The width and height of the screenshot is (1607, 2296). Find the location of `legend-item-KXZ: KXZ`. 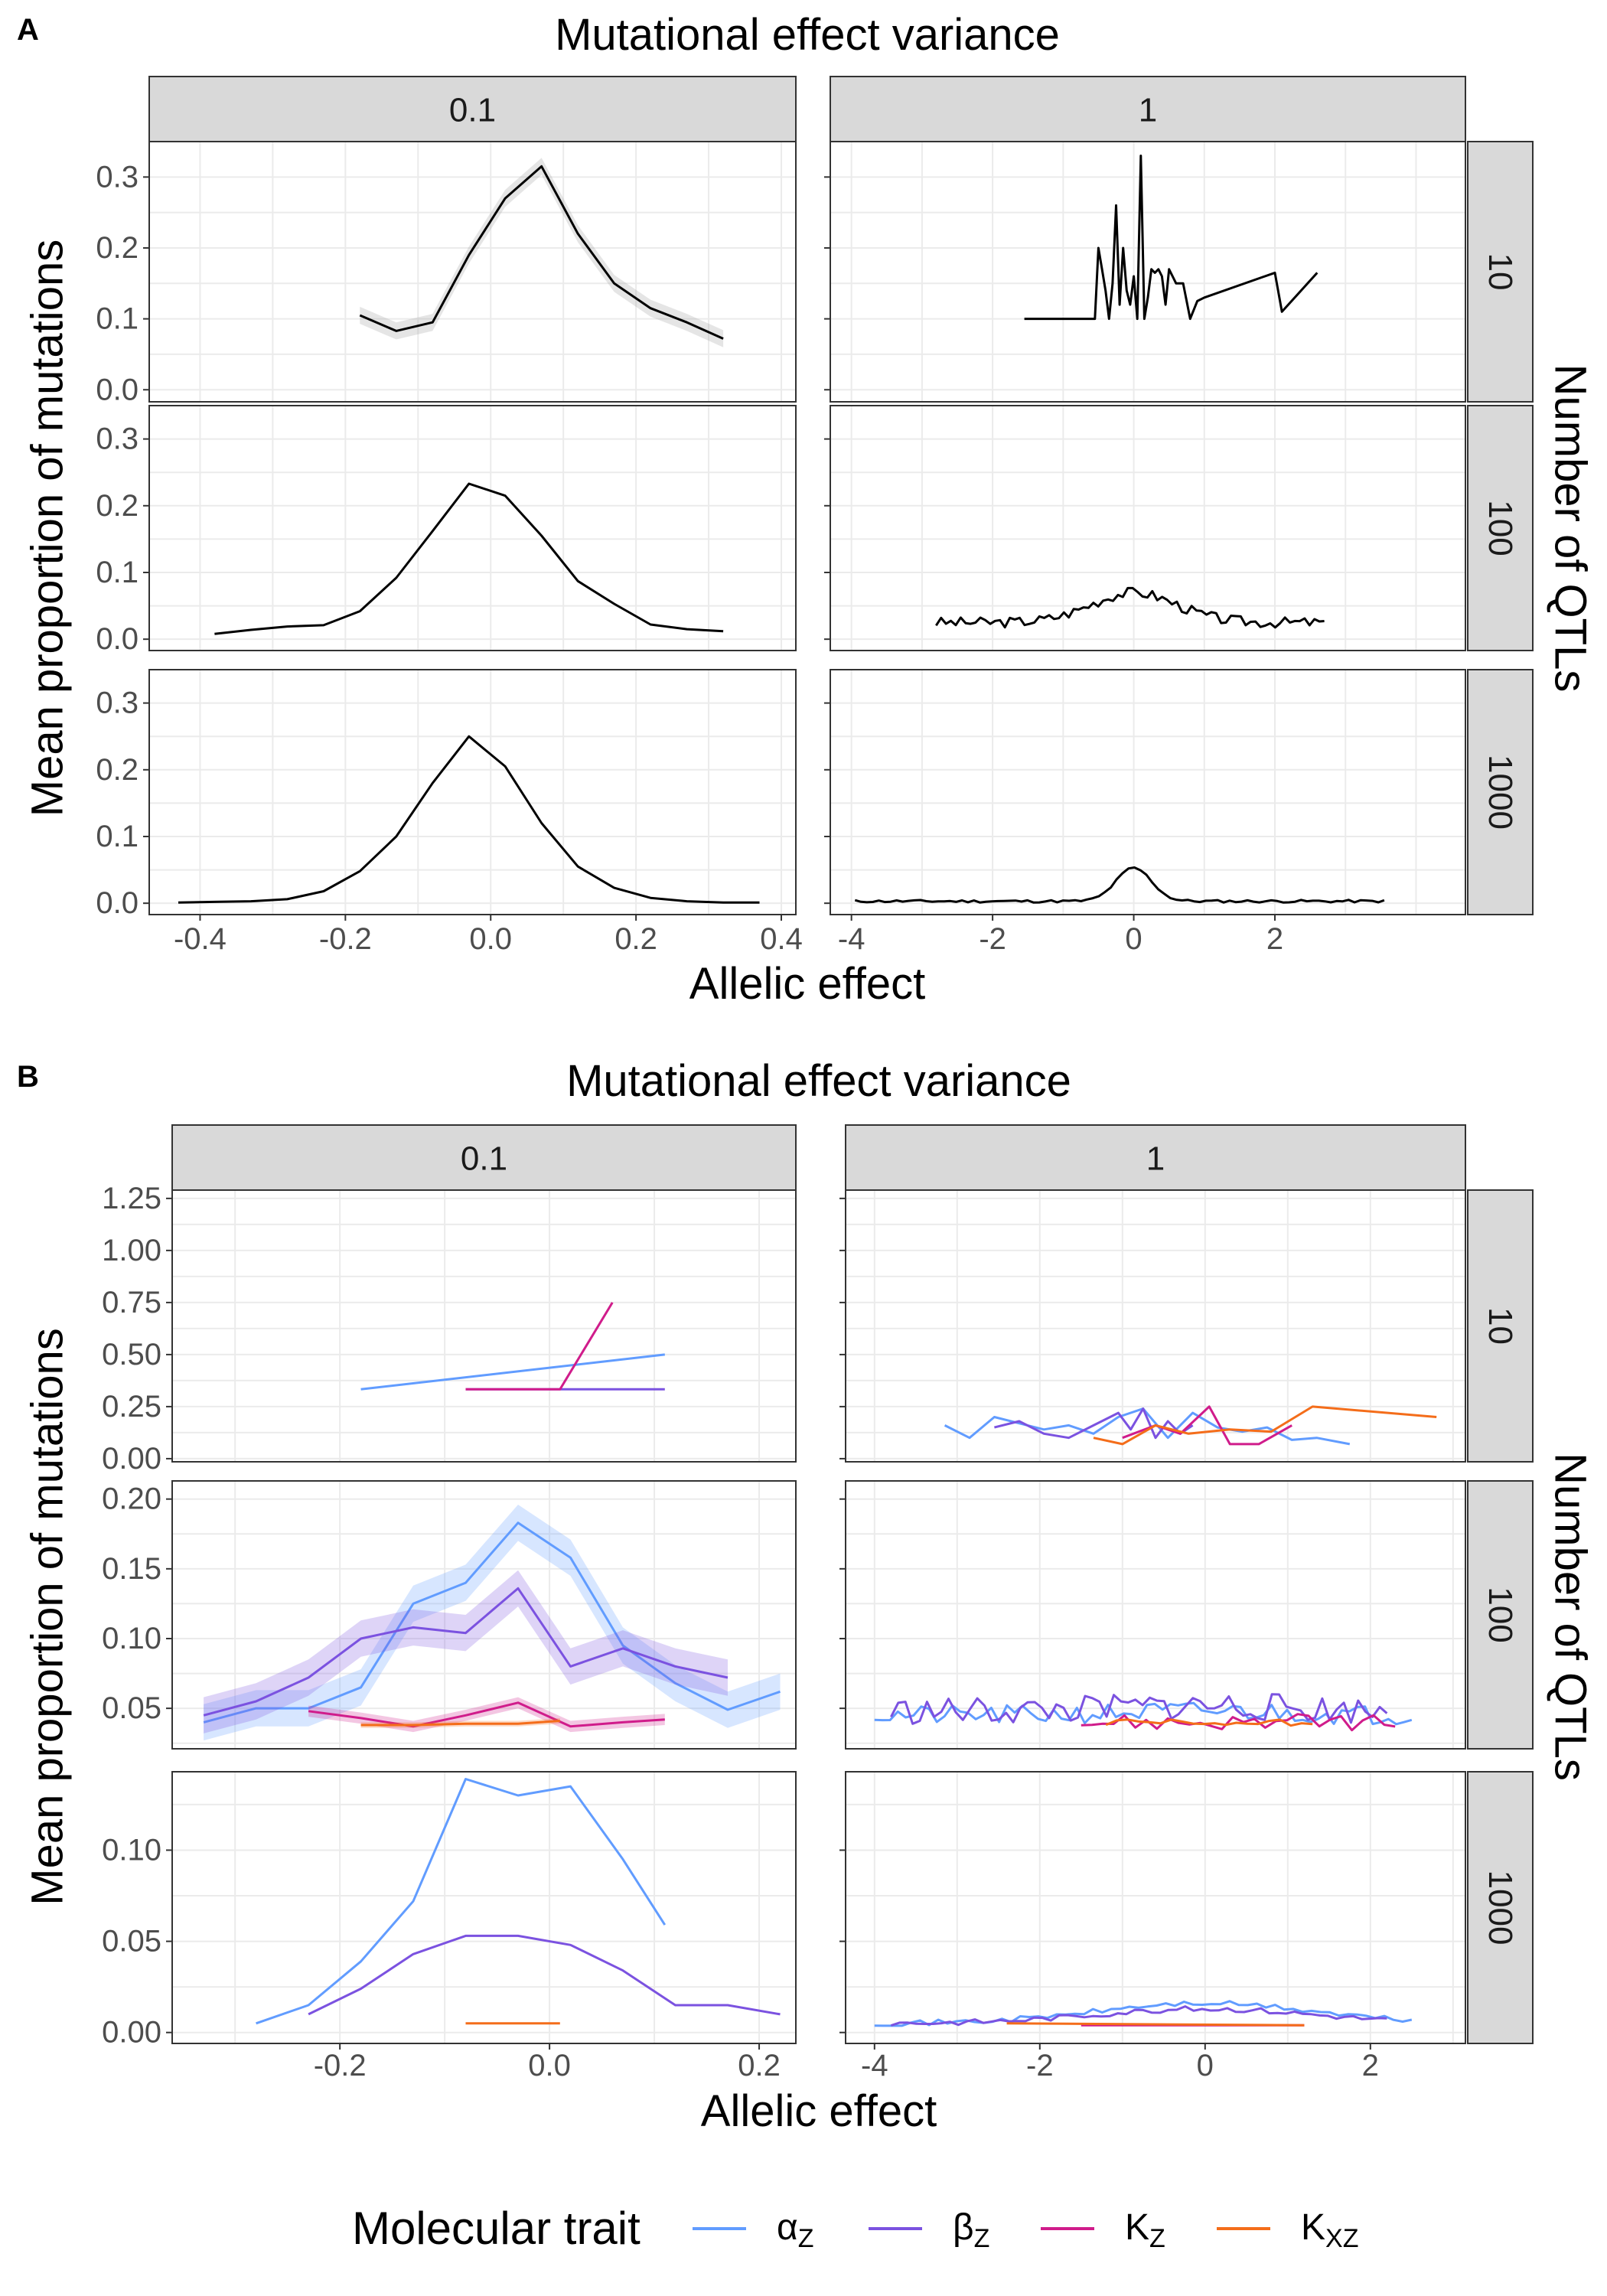

legend-item-KXZ: KXZ is located at coordinates (1287, 2230).